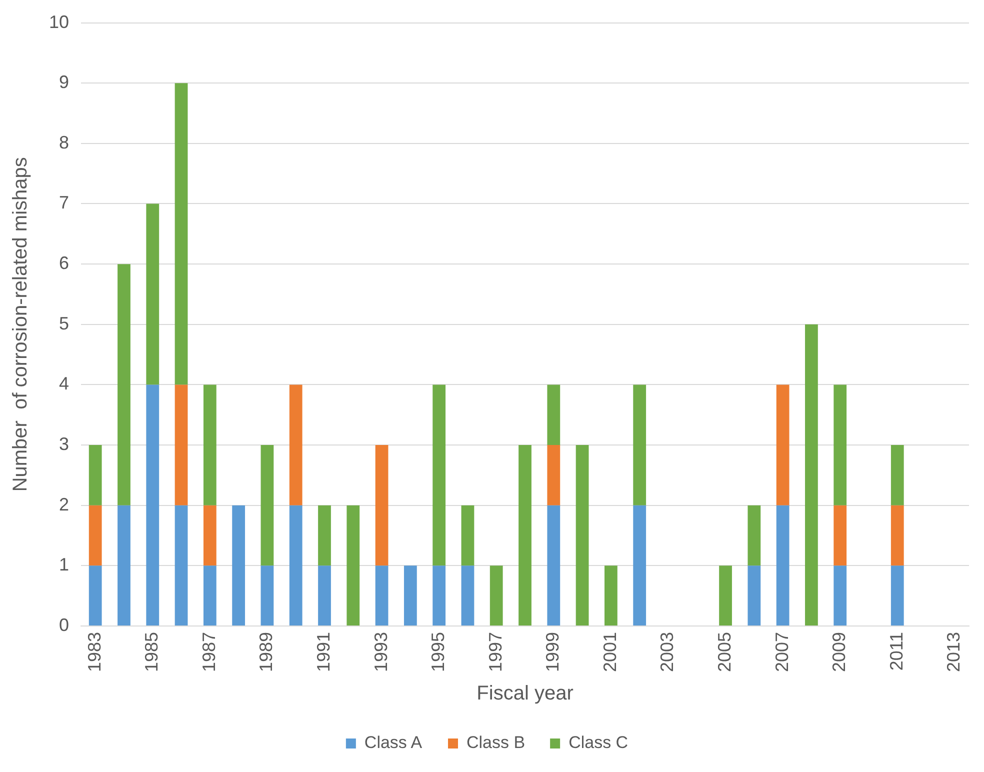 This screenshot has width=984, height=772. I want to click on y-tick-label: 7, so click(64, 202).